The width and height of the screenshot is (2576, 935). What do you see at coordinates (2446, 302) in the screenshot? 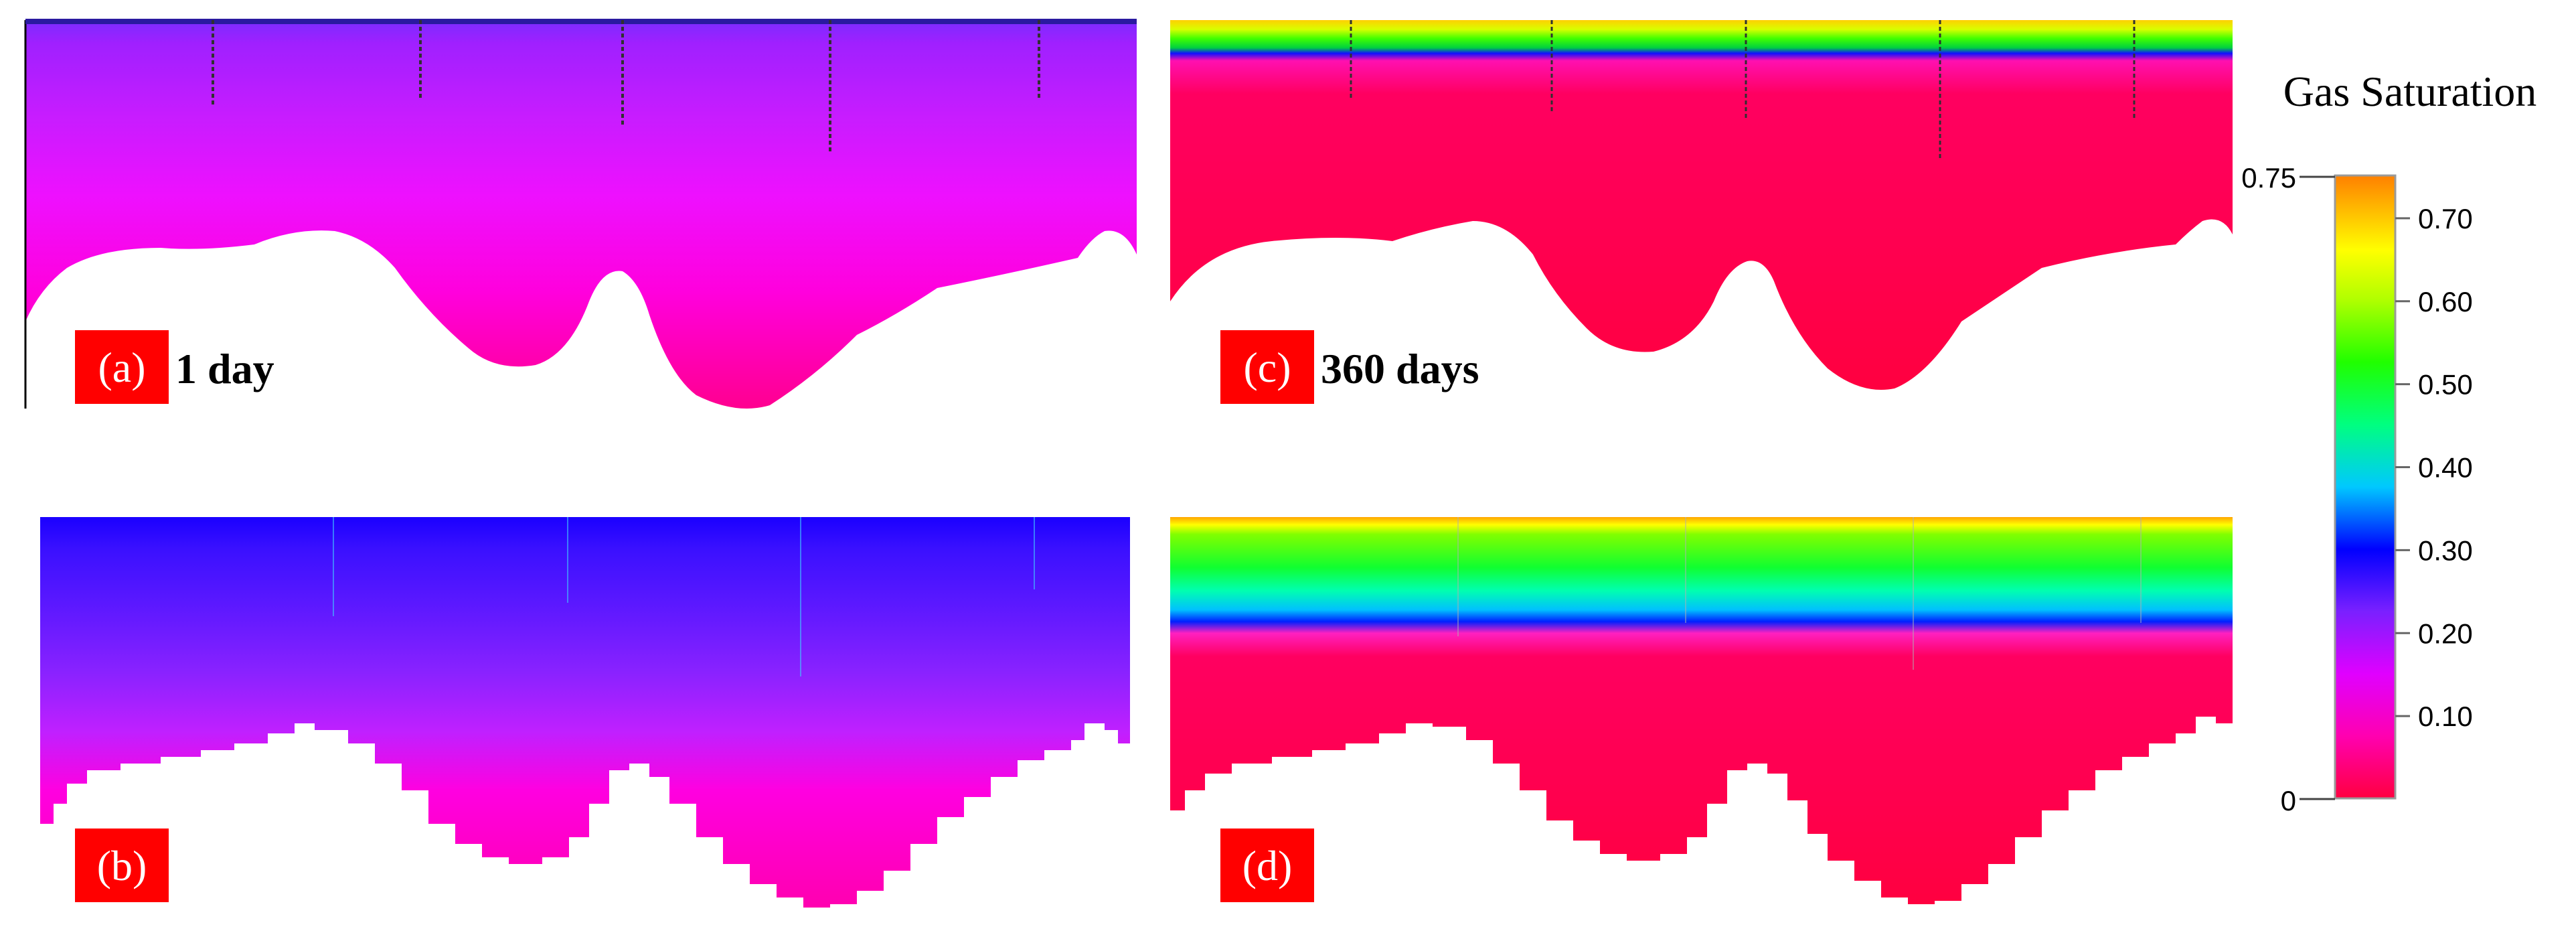
I see `colorbar-tick-label: 0.60` at bounding box center [2446, 302].